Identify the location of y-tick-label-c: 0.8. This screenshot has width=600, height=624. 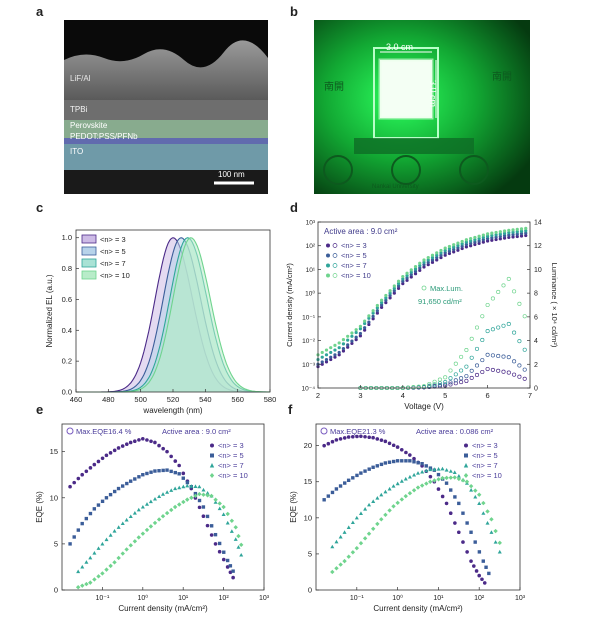
(67, 268).